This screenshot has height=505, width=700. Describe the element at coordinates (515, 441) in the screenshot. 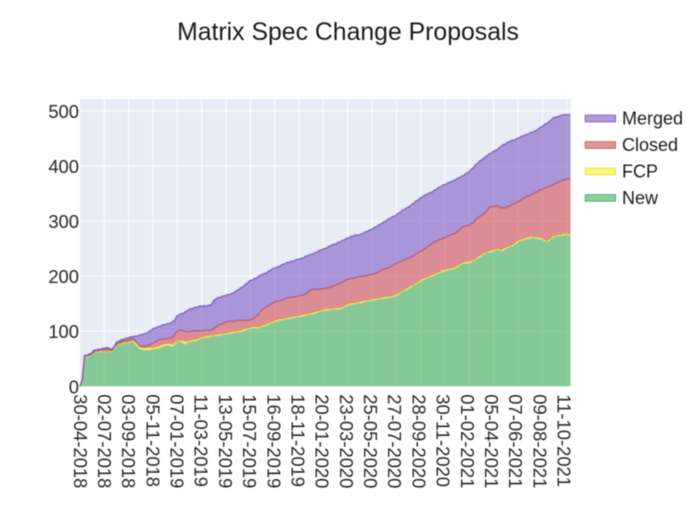

I see `svg-text: 07-06-2021` at that location.